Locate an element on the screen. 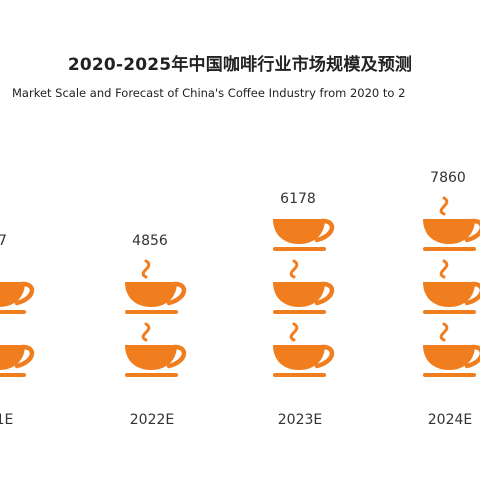  value-label: 4856 is located at coordinates (150, 241).